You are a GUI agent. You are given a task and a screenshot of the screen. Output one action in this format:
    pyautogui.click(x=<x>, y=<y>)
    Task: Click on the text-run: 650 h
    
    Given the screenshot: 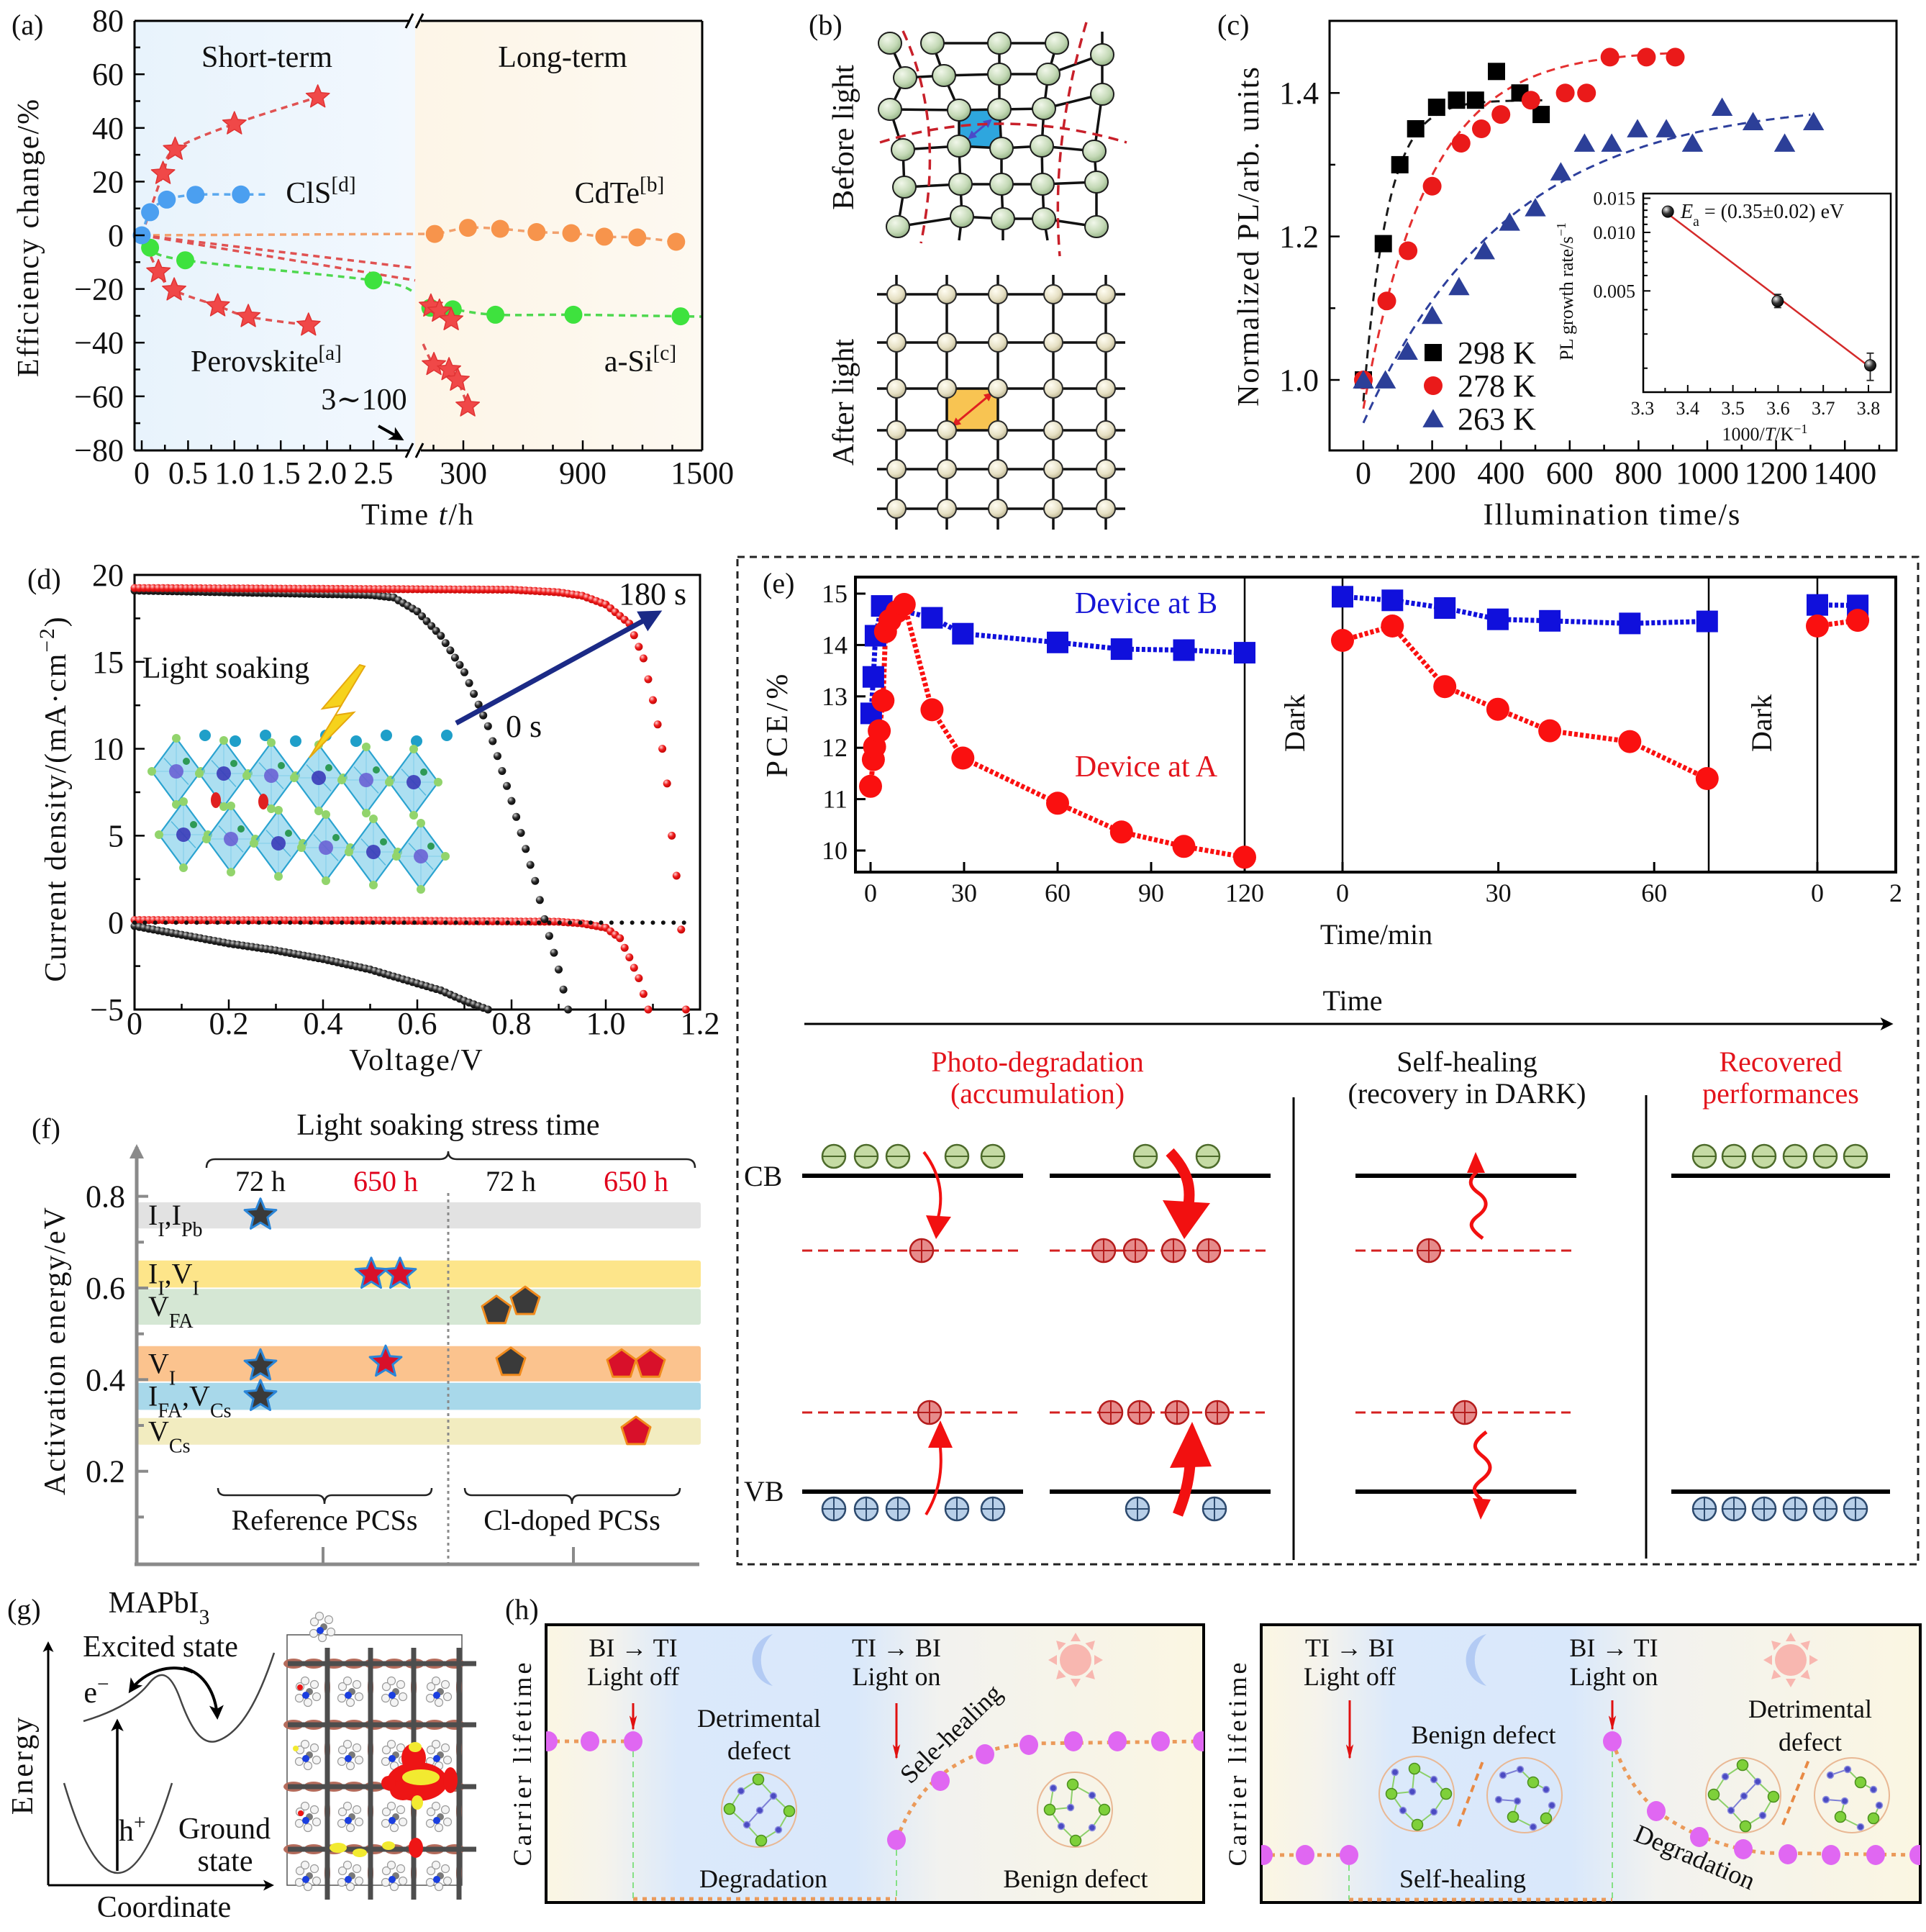 What is the action you would take?
    pyautogui.click(x=385, y=1181)
    